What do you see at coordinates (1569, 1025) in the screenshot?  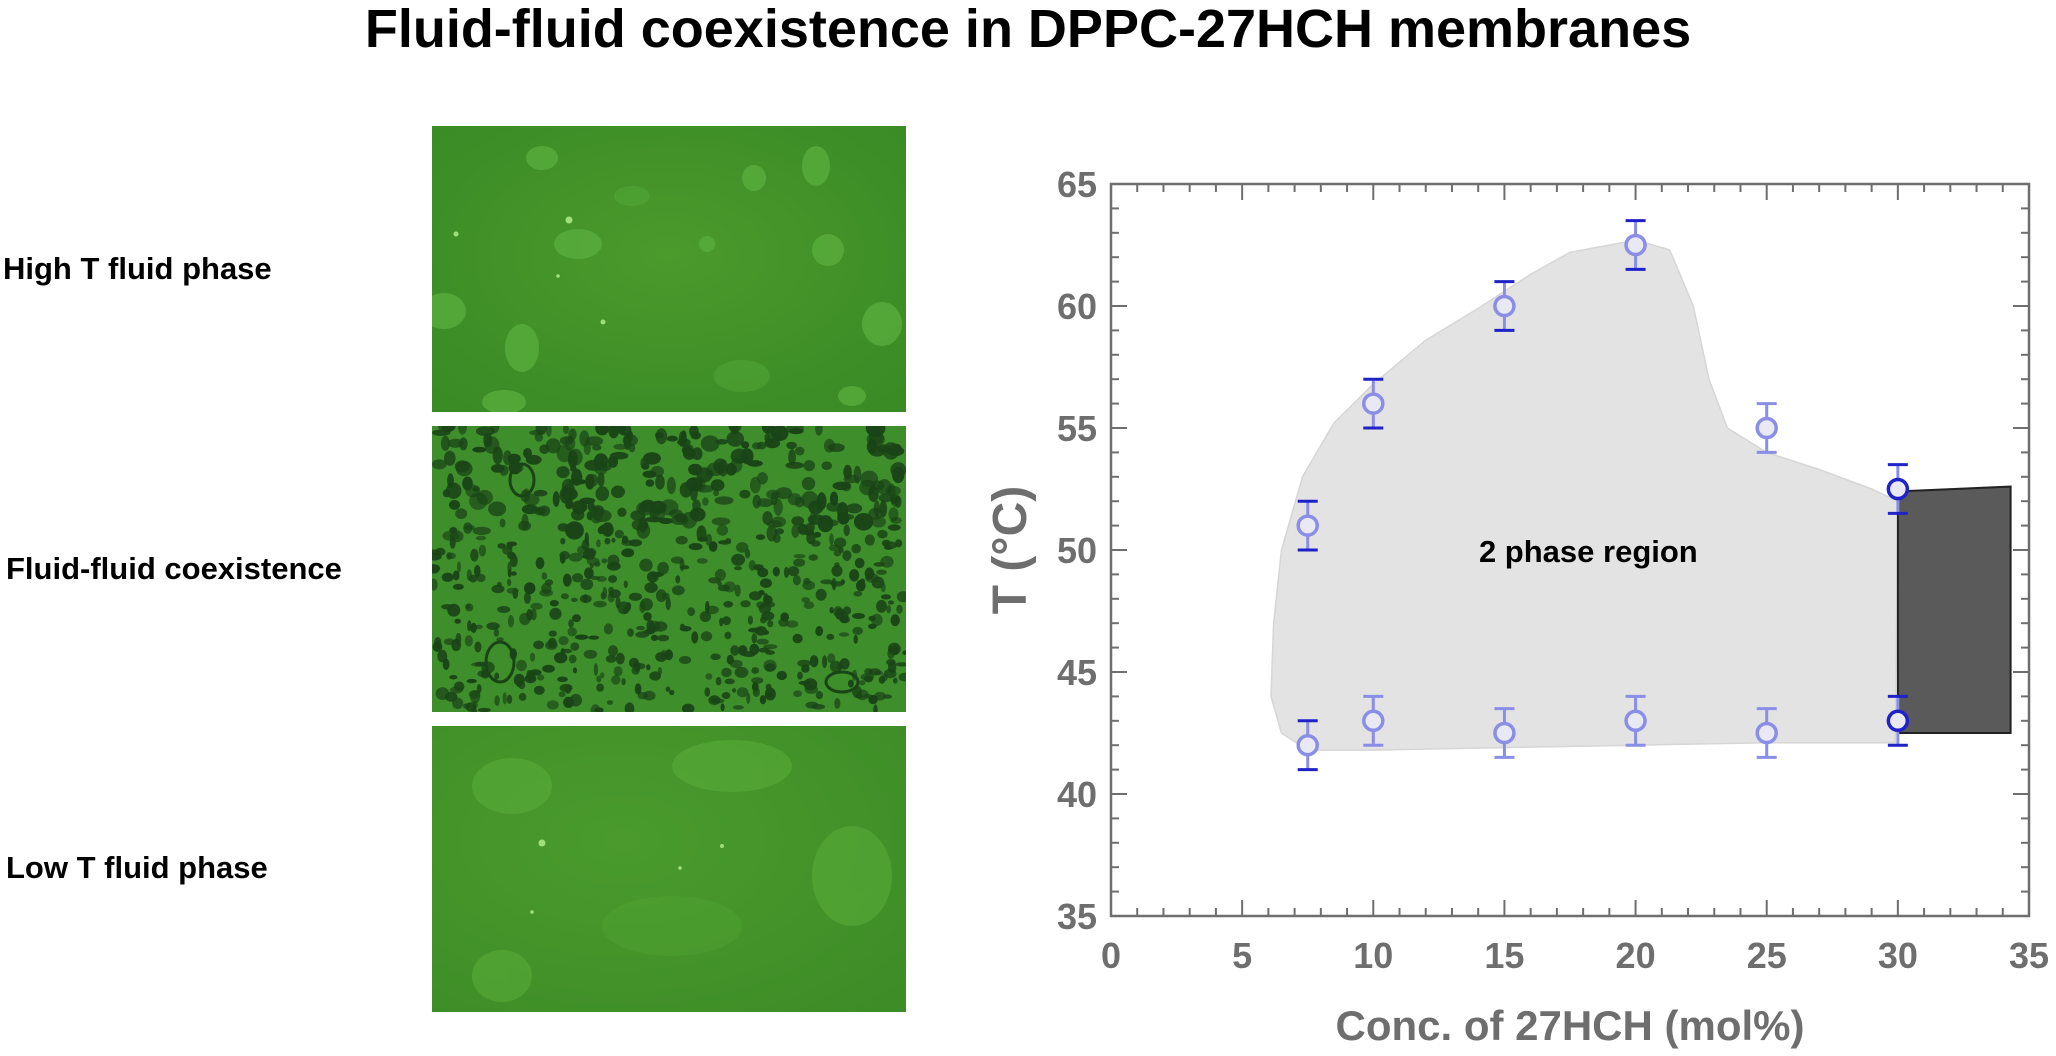 I see `x-axis-label: Conc. of 27HCH (mol%)` at bounding box center [1569, 1025].